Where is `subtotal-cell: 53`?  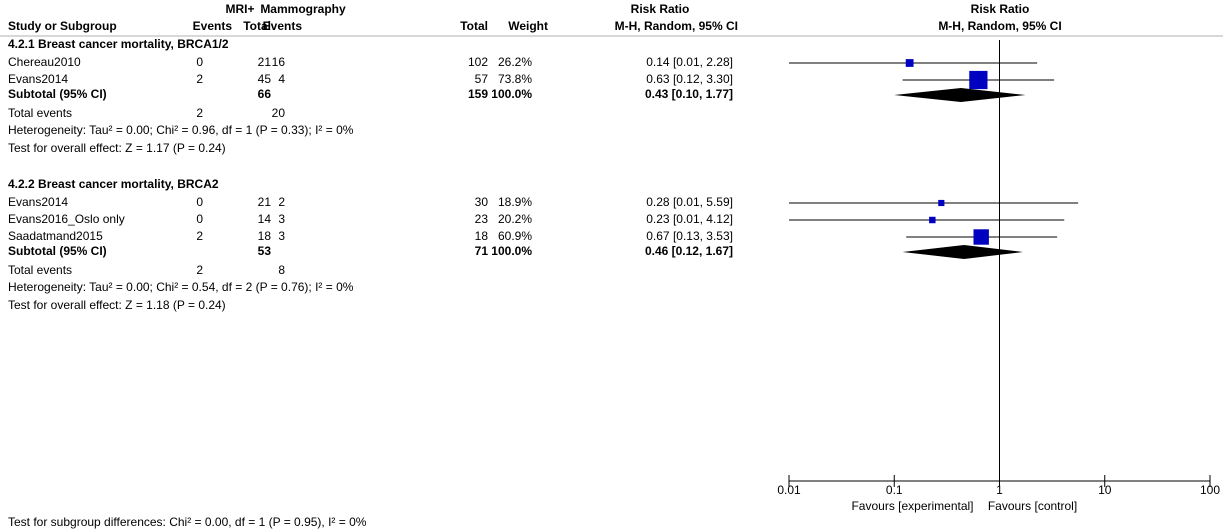
subtotal-cell: 53 is located at coordinates (265, 251).